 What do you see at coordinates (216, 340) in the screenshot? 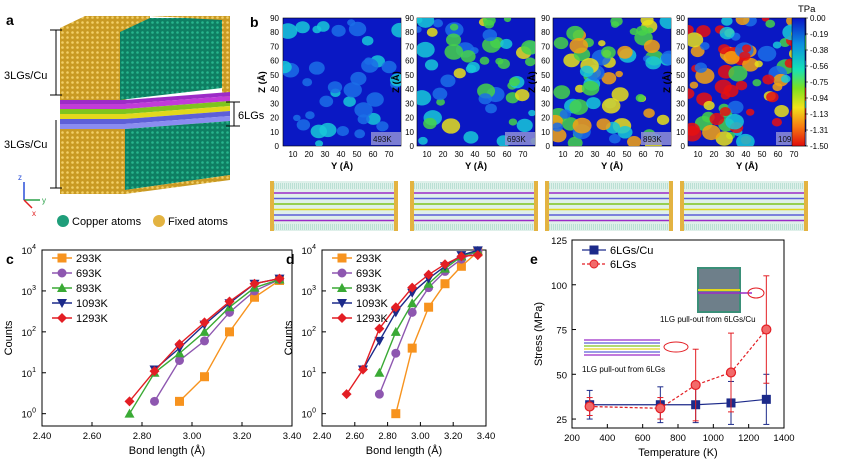
I see `series-line` at bounding box center [216, 340].